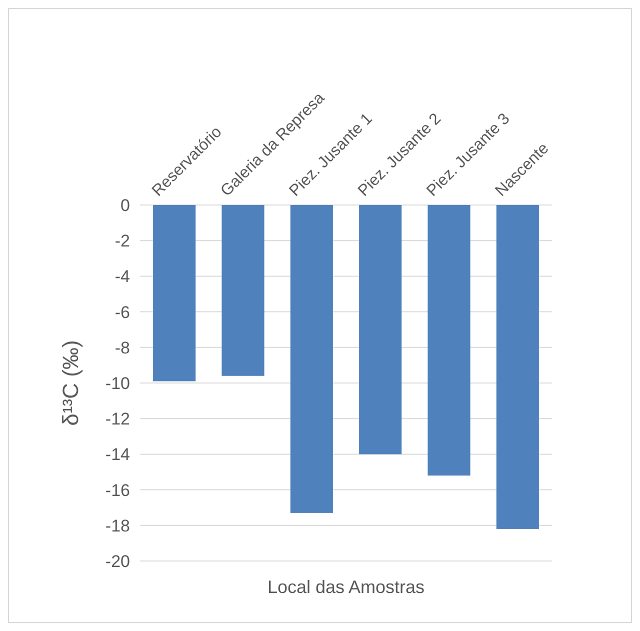 The width and height of the screenshot is (640, 631). Describe the element at coordinates (117, 490) in the screenshot. I see `y-tick-label: -16` at that location.